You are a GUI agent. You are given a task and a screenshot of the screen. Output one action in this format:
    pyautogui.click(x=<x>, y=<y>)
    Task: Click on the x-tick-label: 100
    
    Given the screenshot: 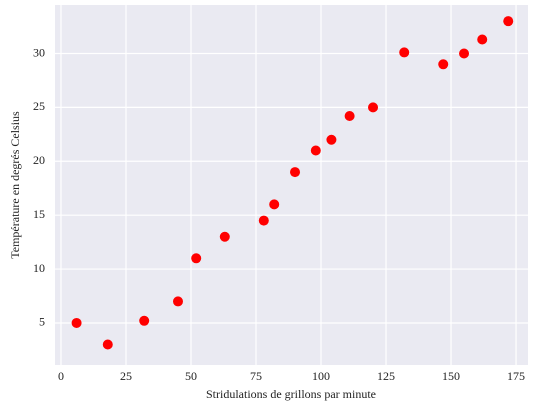 What is the action you would take?
    pyautogui.click(x=321, y=376)
    